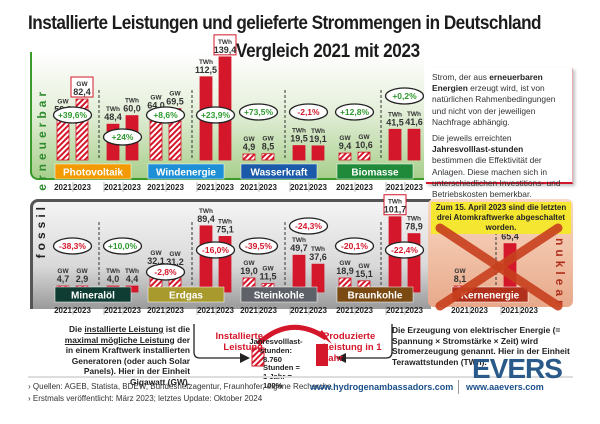 The width and height of the screenshot is (600, 424). I want to click on value-label: 8,1, so click(460, 279).